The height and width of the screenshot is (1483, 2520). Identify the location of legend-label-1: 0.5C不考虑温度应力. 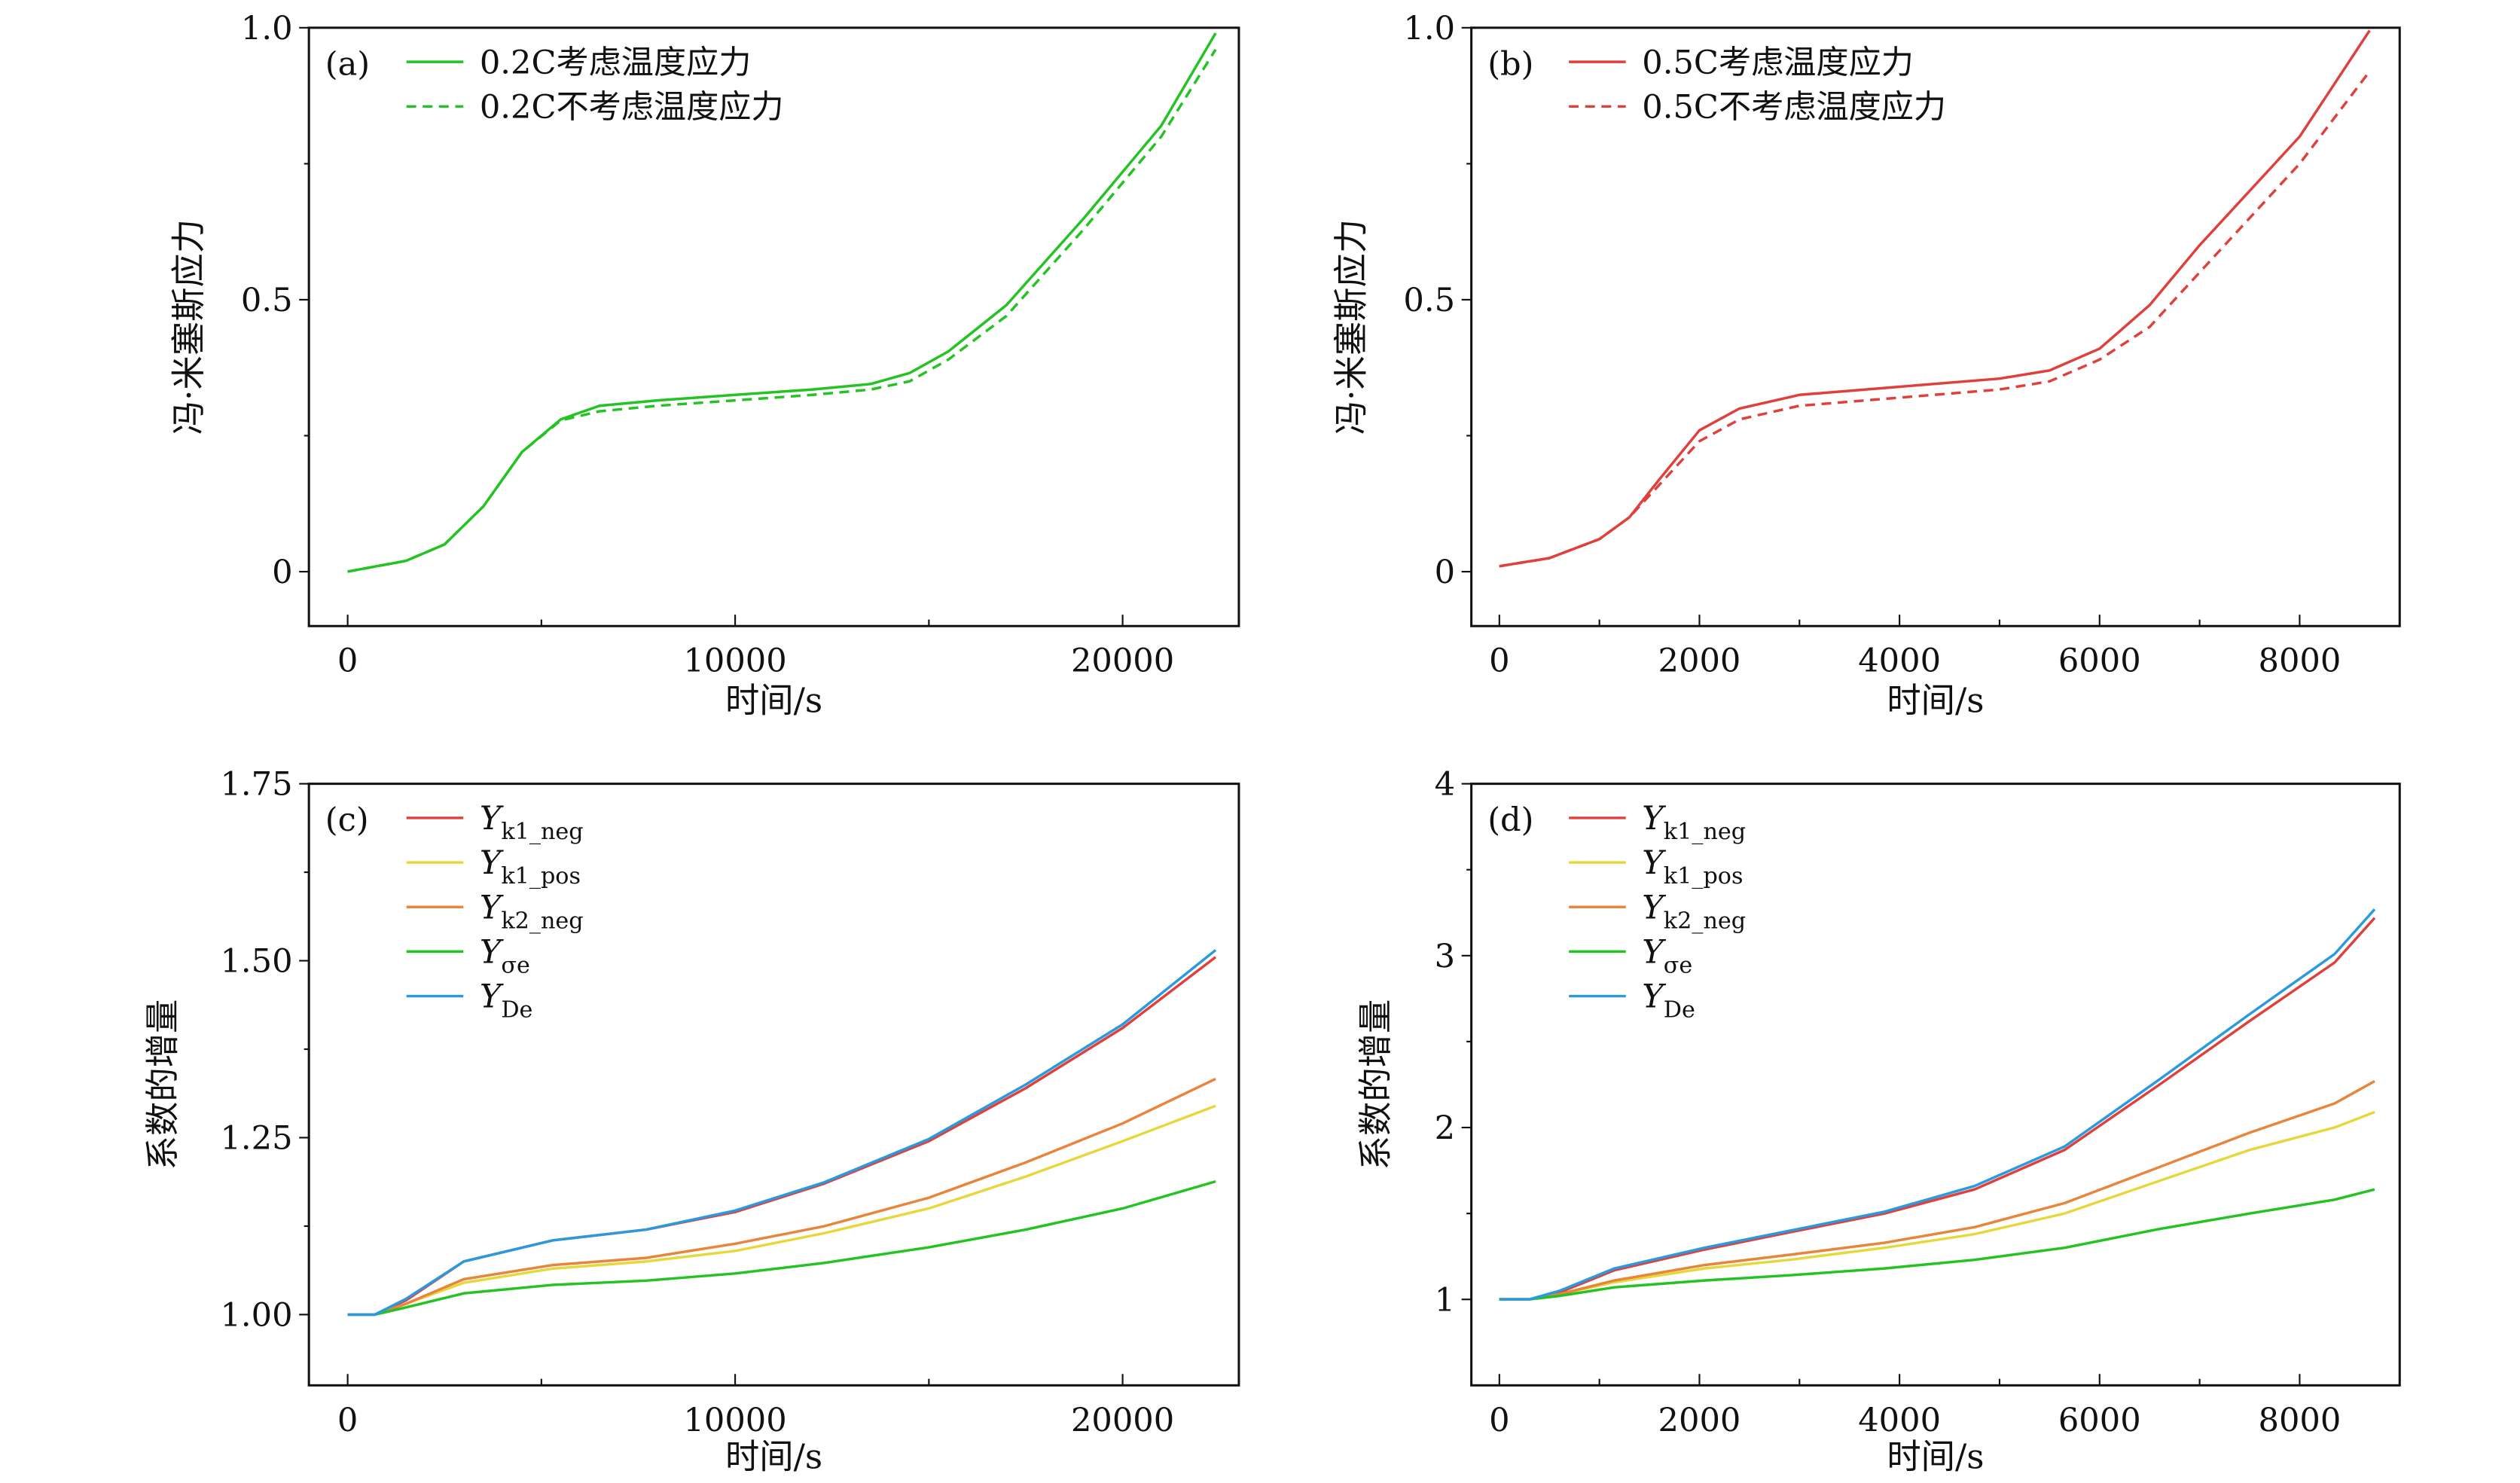
(1794, 107).